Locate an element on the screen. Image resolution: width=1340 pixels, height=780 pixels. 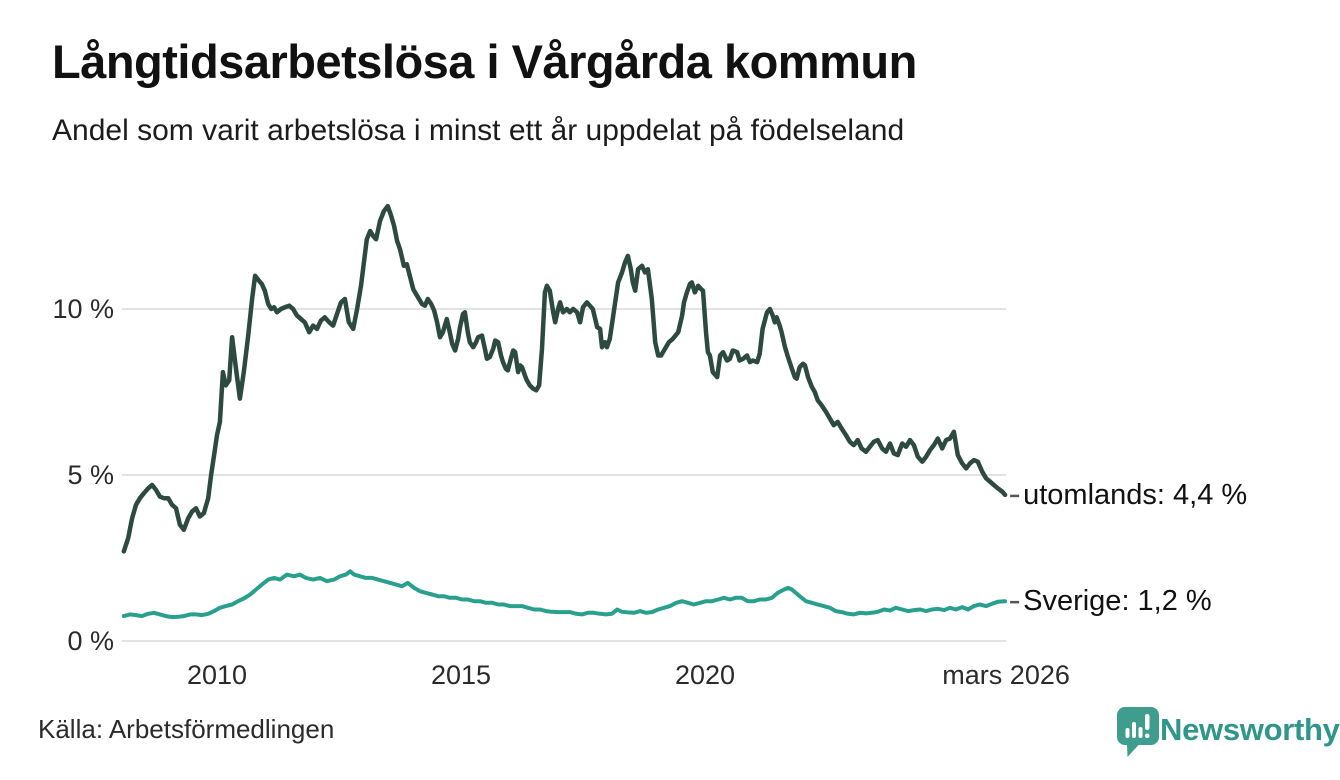
y-axis-tick-label: 0 % is located at coordinates (90, 641).